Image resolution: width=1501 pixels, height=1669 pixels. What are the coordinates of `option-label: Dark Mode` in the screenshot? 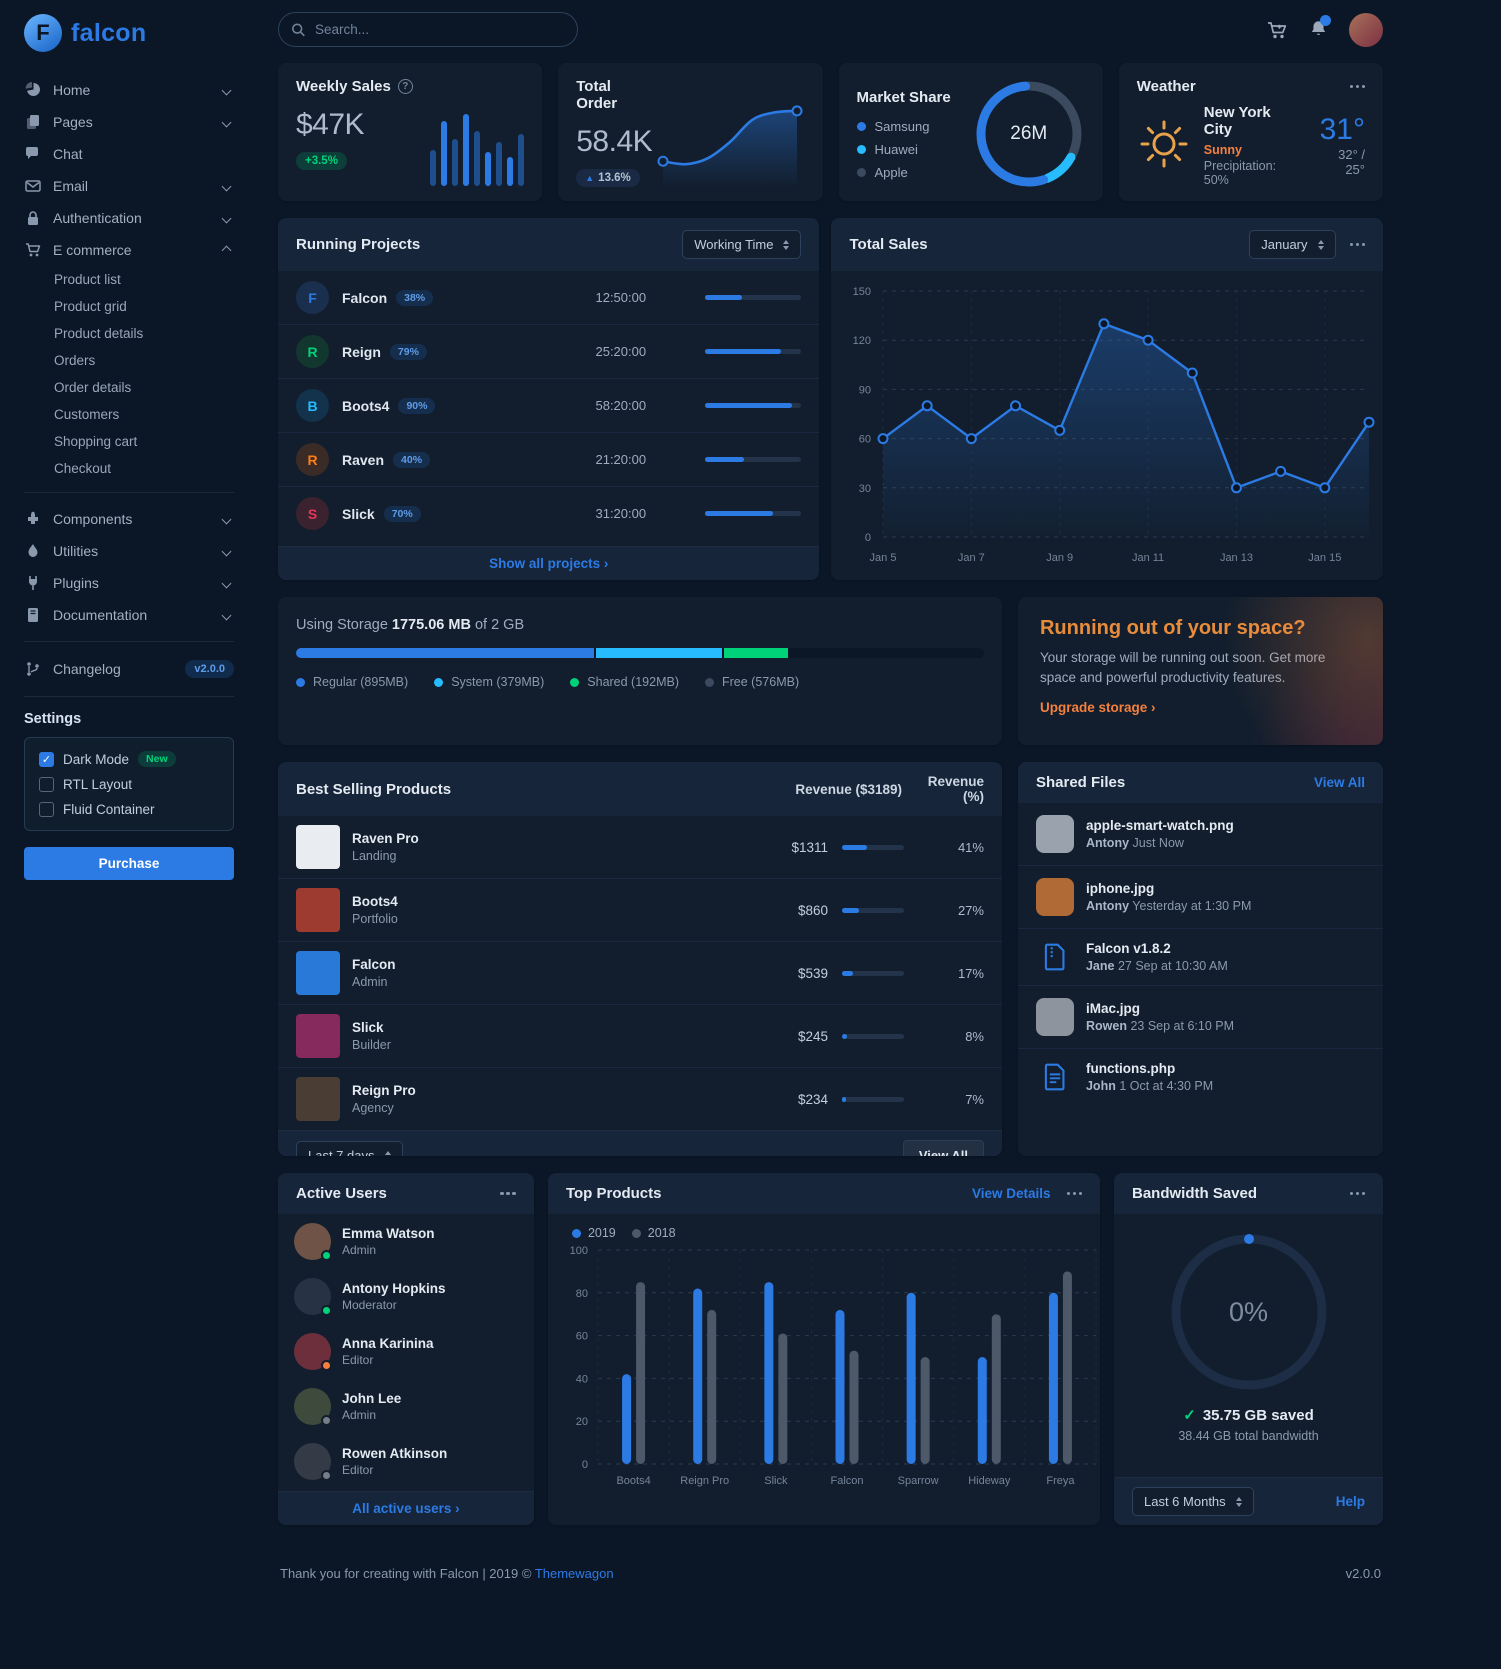 It's located at (96, 759).